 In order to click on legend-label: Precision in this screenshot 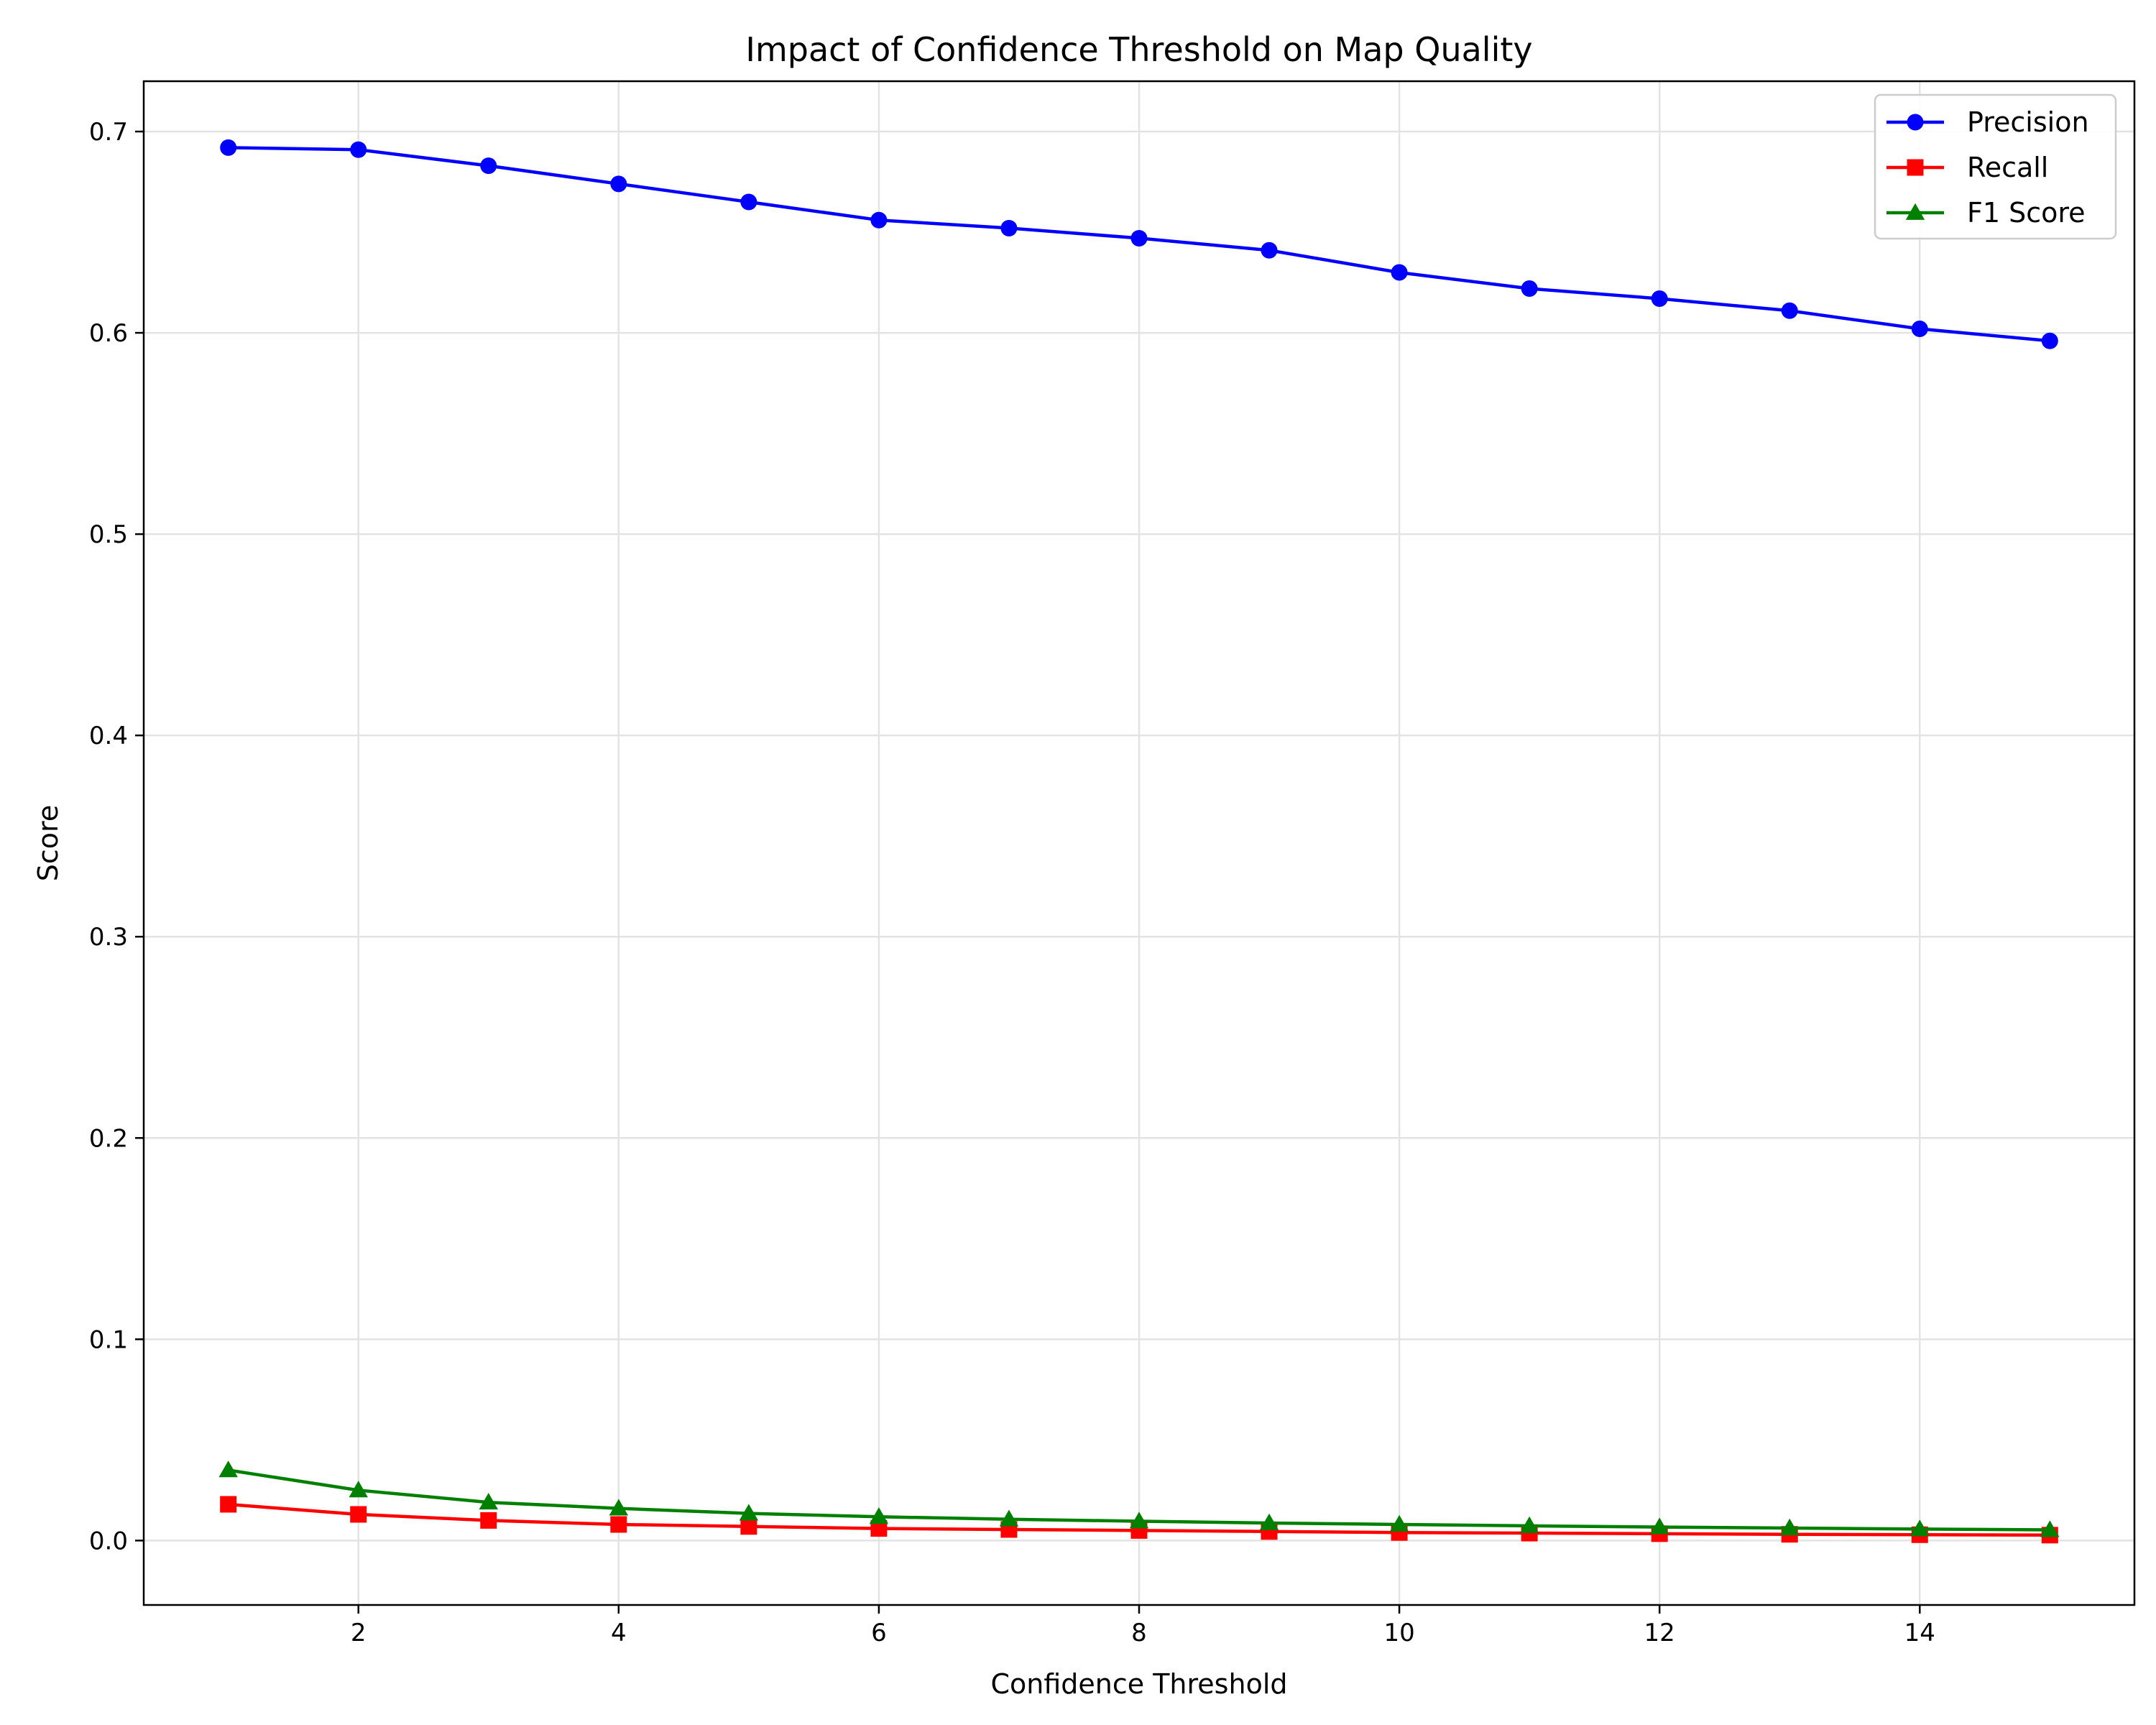, I will do `click(2028, 122)`.